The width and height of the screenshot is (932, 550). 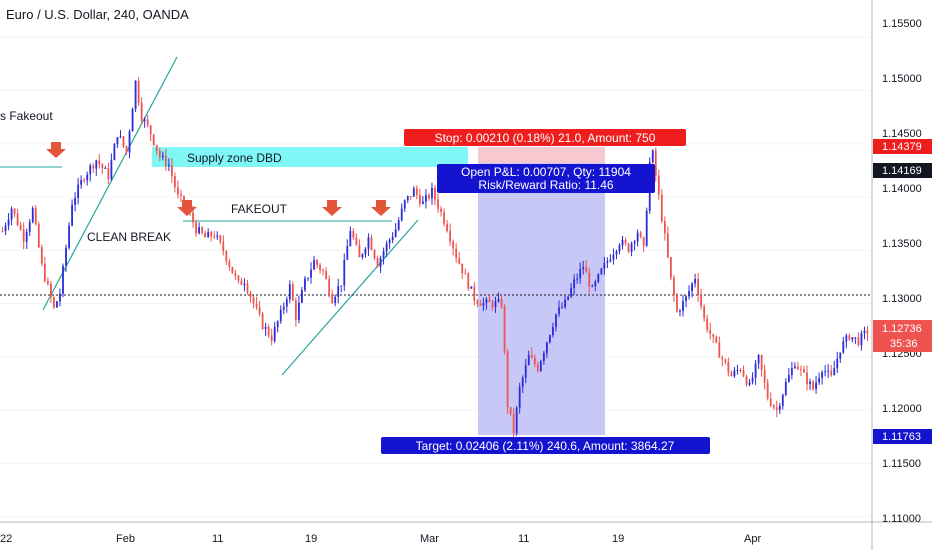 I want to click on stop-zone, so click(x=541, y=155).